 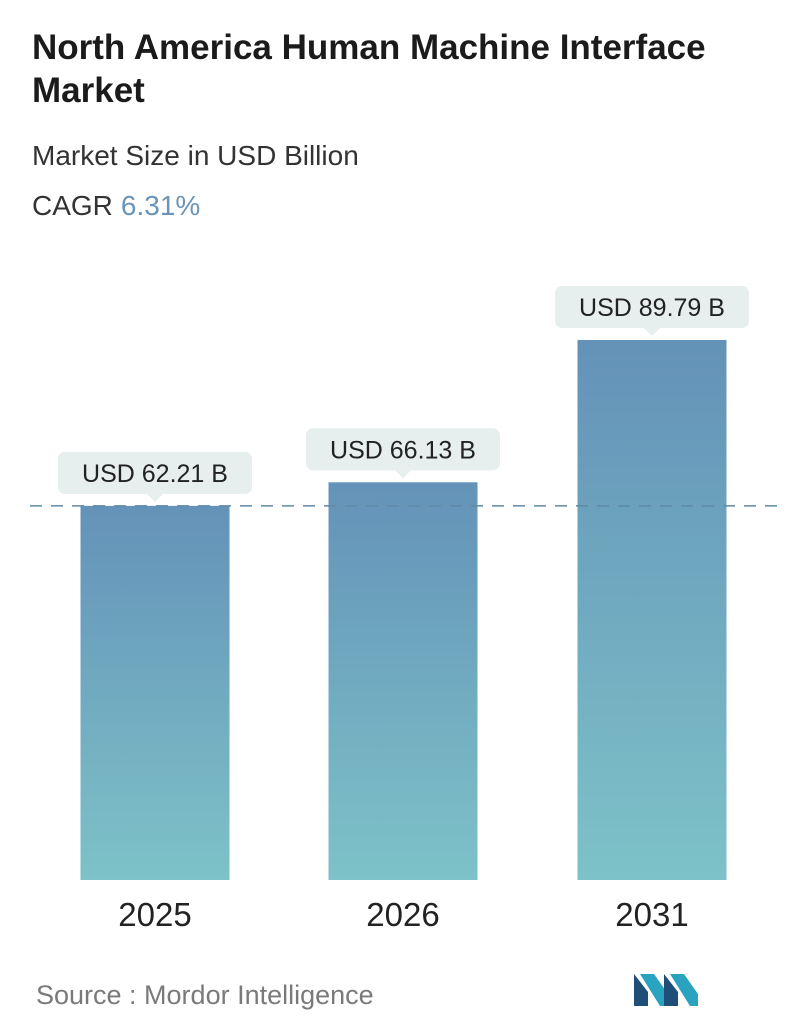 I want to click on x-tick-labels-group: 2025 2026 2031, so click(x=403, y=914).